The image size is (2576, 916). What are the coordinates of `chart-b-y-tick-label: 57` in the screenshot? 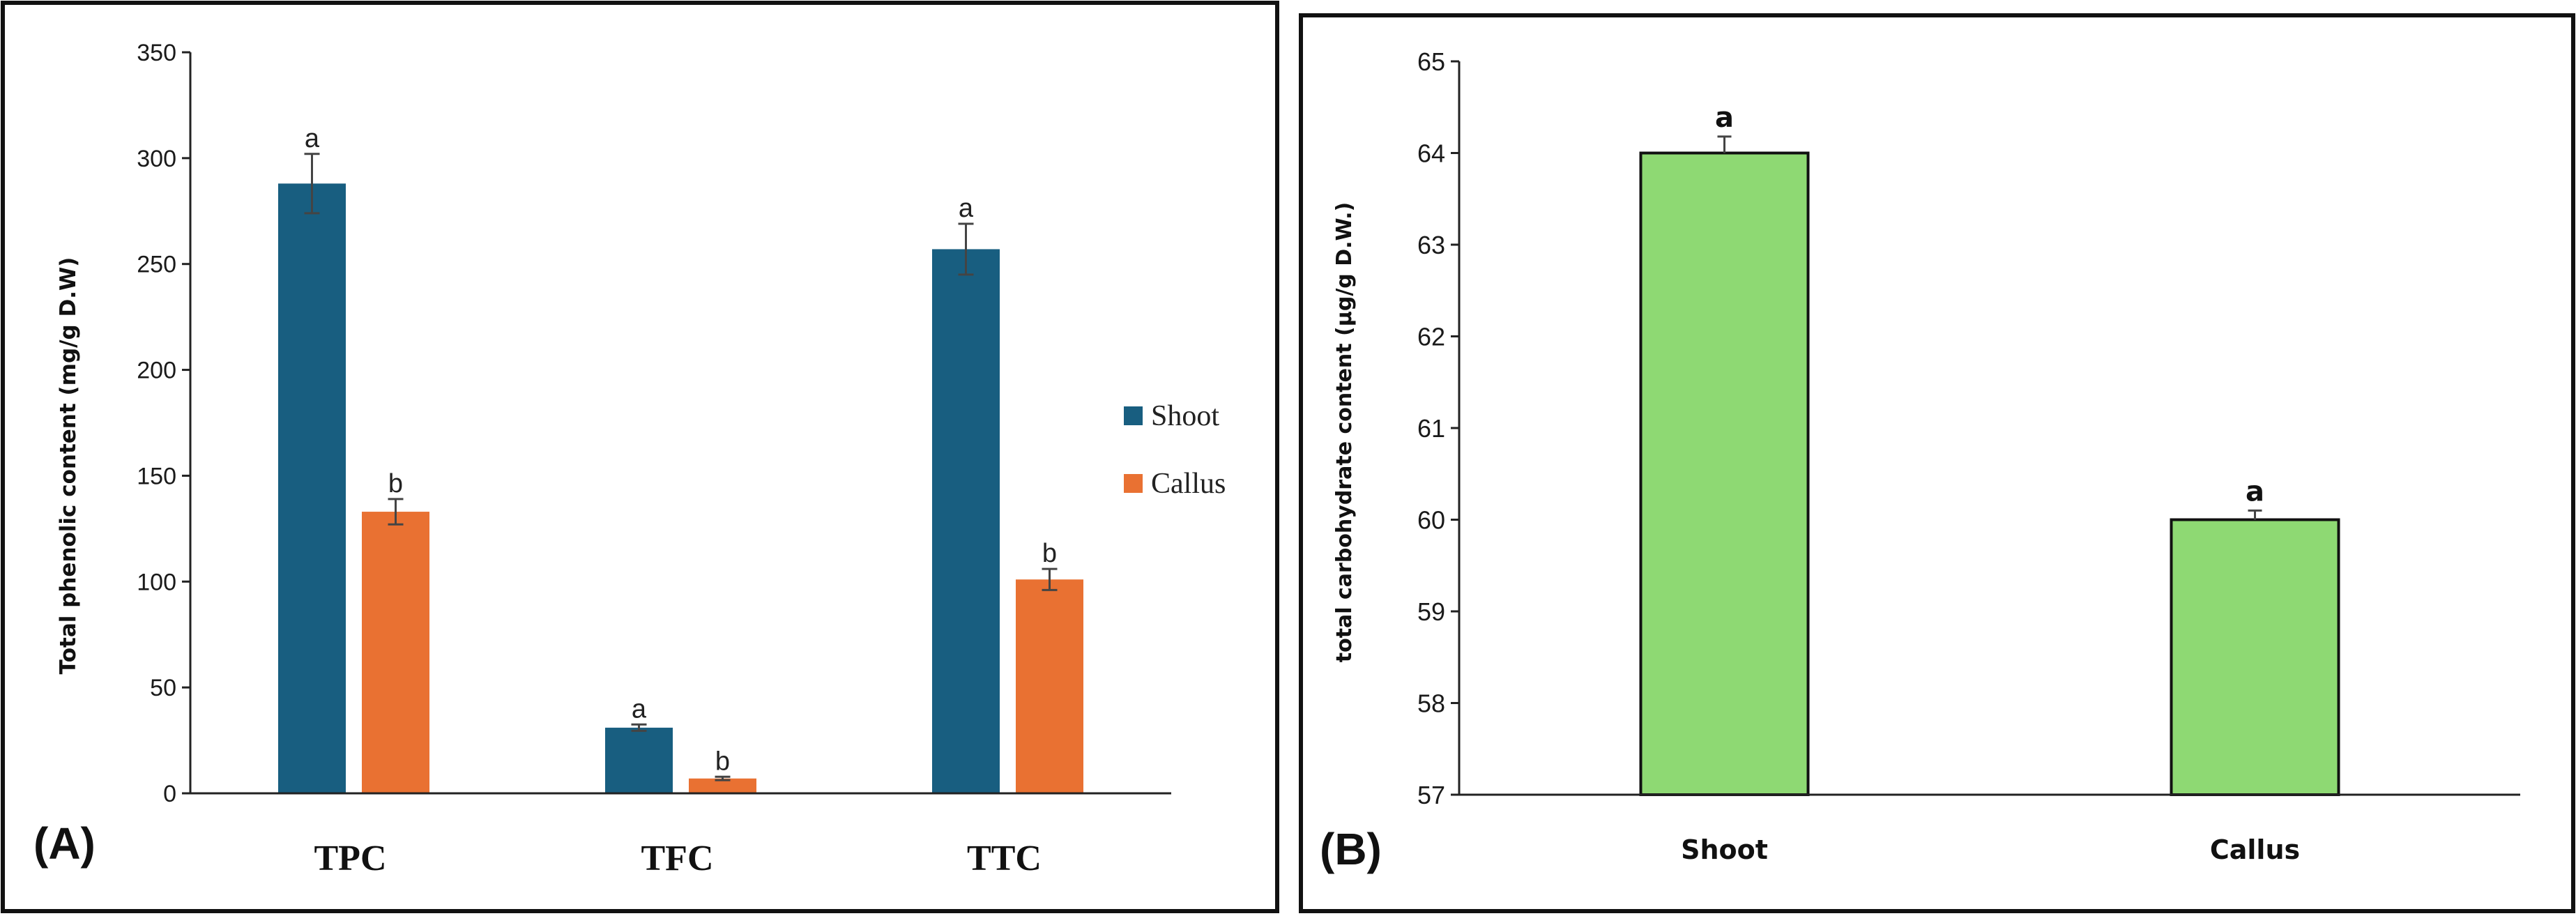 It's located at (1431, 795).